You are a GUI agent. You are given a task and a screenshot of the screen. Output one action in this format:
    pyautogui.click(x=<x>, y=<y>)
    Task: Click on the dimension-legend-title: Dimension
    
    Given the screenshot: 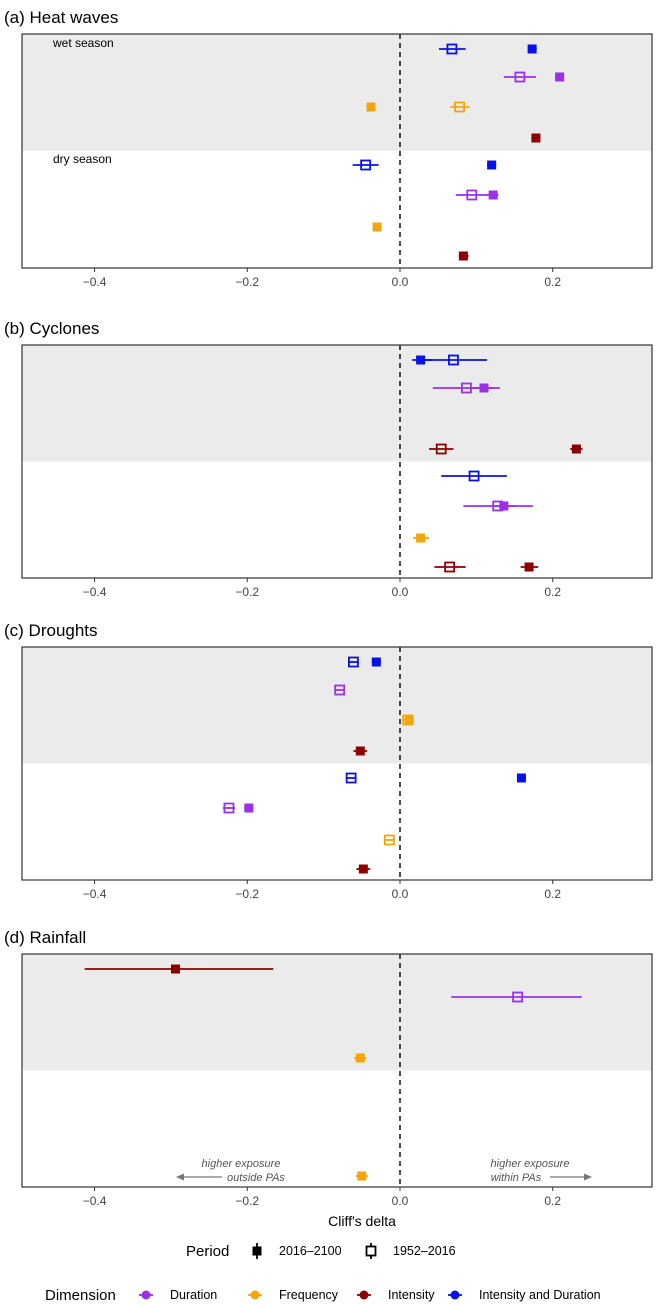 What is the action you would take?
    pyautogui.click(x=80, y=1295)
    